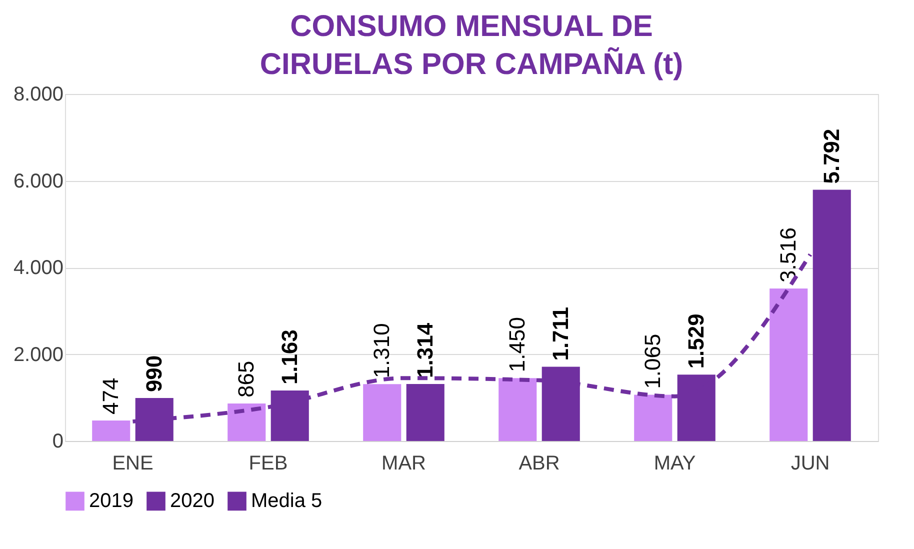 Image resolution: width=914 pixels, height=549 pixels. I want to click on data-label: 1.065, so click(653, 361).